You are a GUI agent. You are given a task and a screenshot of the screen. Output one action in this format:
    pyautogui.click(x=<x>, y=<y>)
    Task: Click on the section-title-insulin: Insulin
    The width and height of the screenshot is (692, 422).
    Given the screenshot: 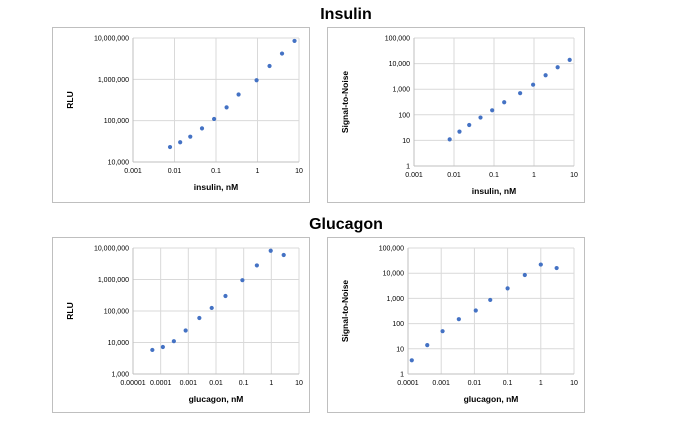 What is the action you would take?
    pyautogui.click(x=346, y=14)
    